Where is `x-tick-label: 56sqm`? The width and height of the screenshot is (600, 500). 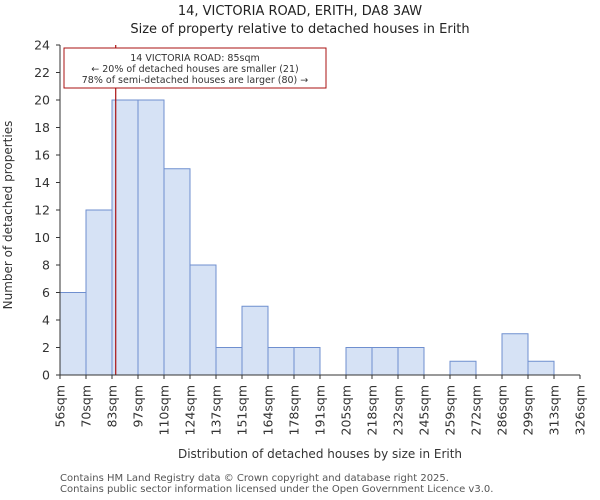 x-tick-label: 56sqm is located at coordinates (60, 406).